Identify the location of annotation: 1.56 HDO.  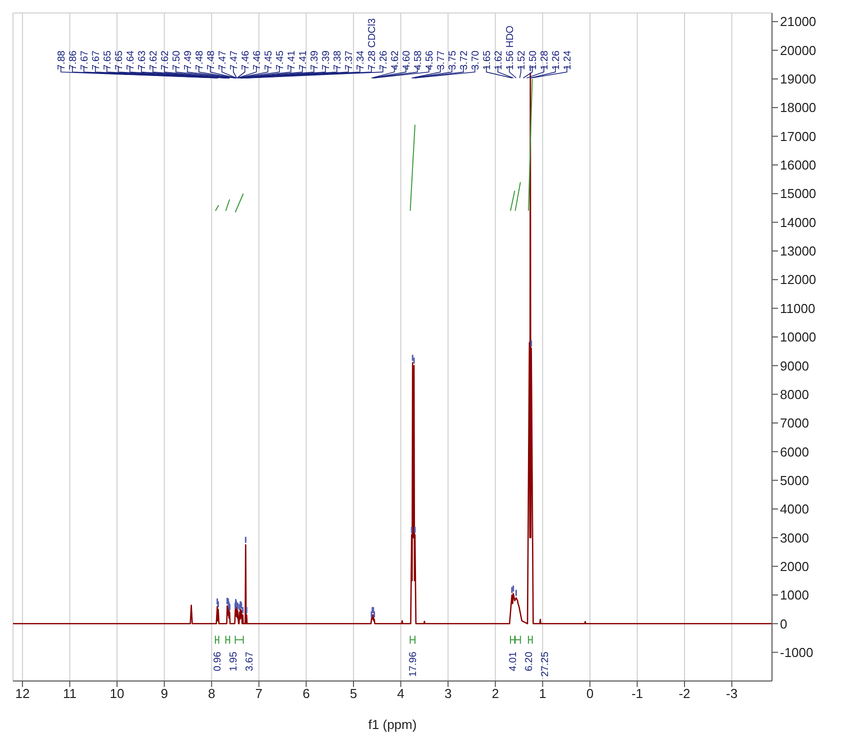
(510, 47).